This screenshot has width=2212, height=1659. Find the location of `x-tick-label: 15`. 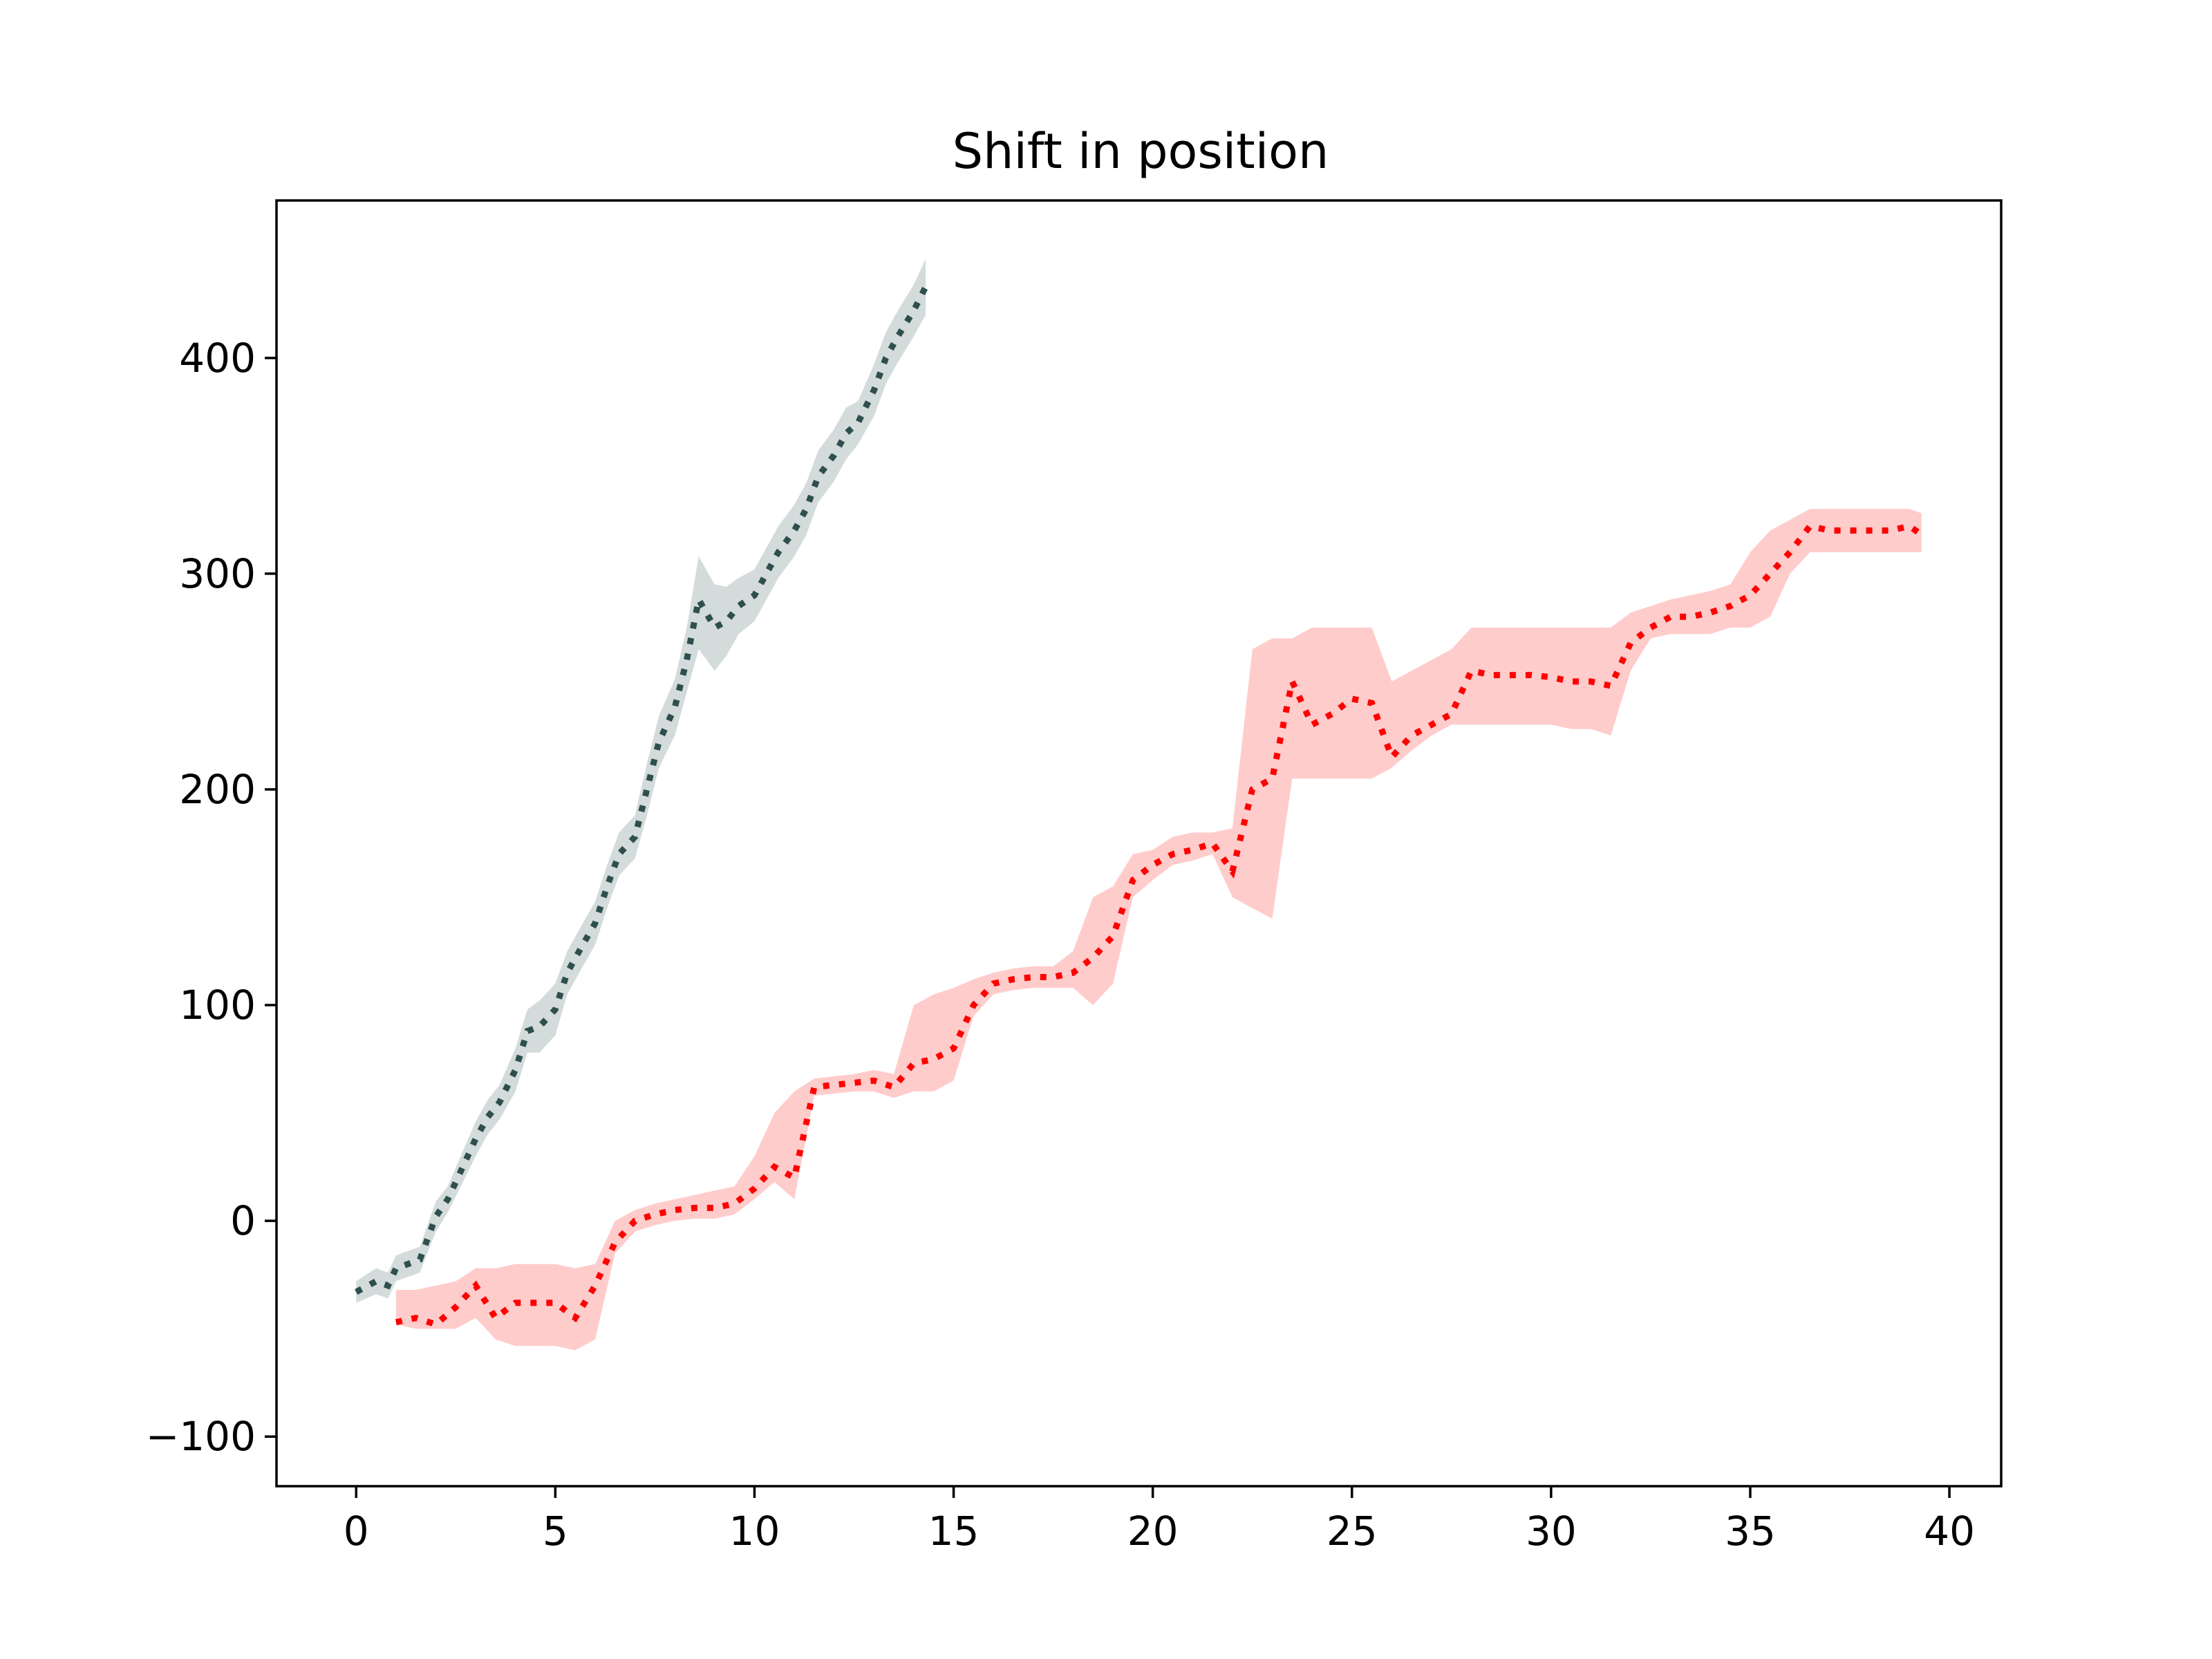

x-tick-label: 15 is located at coordinates (954, 1531).